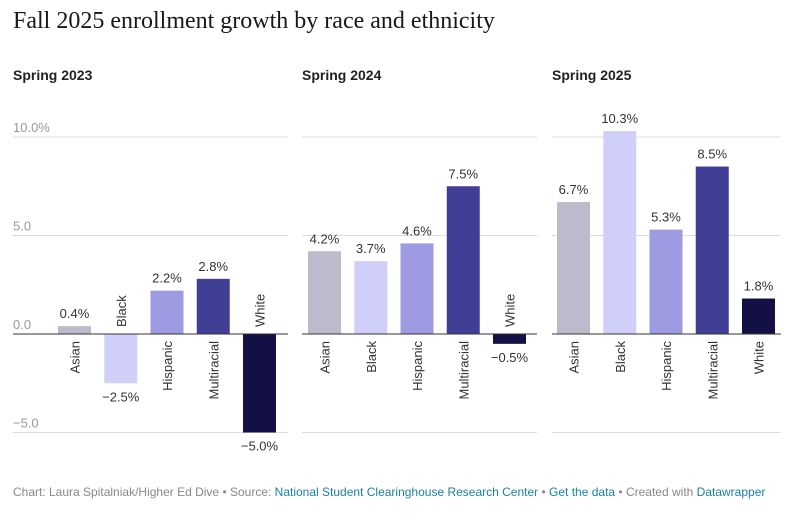  What do you see at coordinates (592, 75) in the screenshot?
I see `panel-title-spring-2025: Spring 2025` at bounding box center [592, 75].